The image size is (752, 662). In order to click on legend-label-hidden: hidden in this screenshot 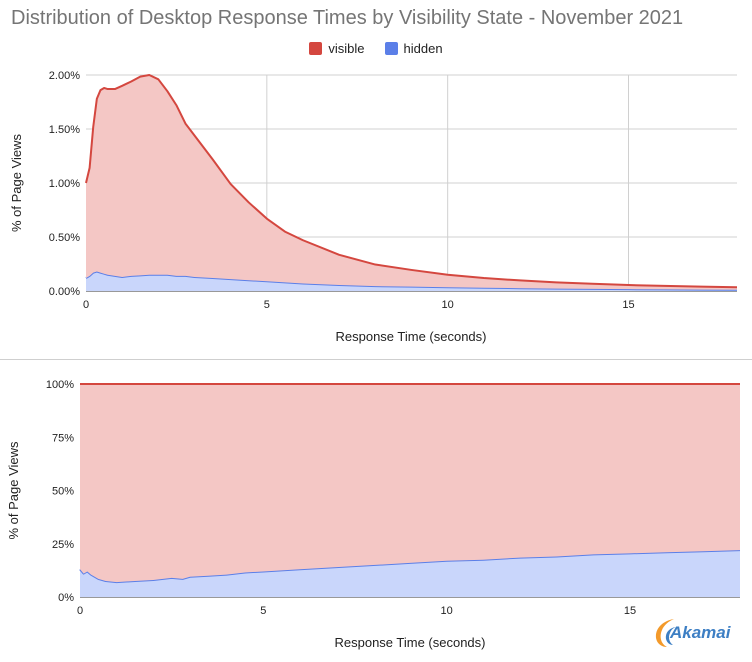, I will do `click(423, 48)`.